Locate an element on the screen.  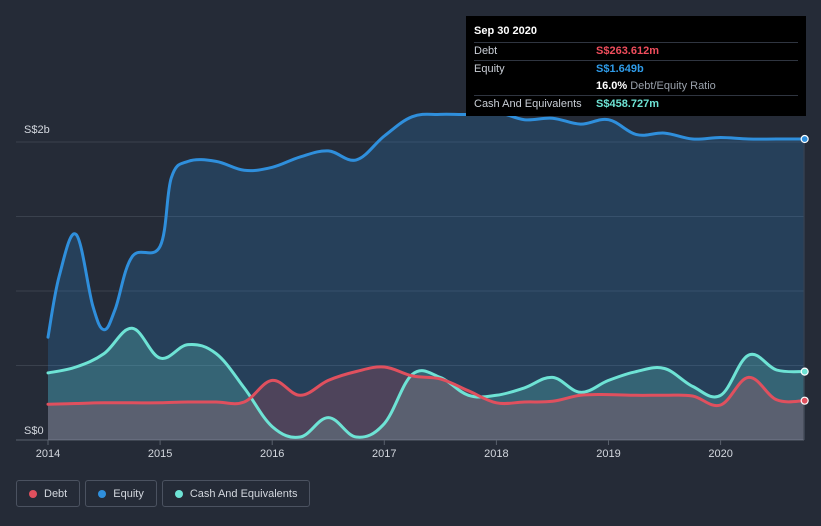
tooltip-equity-label: Equity is located at coordinates (489, 69).